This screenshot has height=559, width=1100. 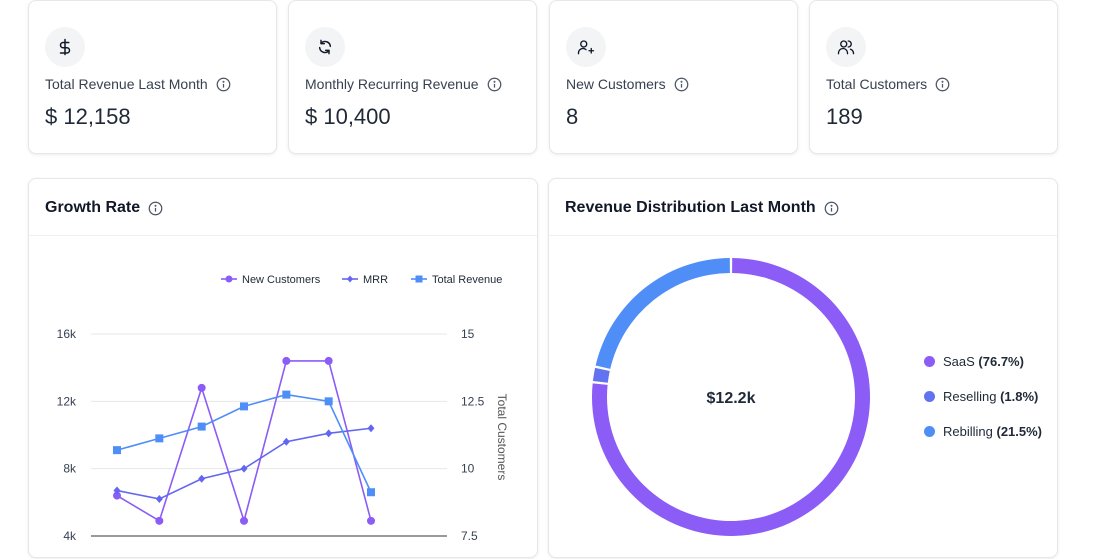 I want to click on stat-label: New Customers, so click(x=616, y=84).